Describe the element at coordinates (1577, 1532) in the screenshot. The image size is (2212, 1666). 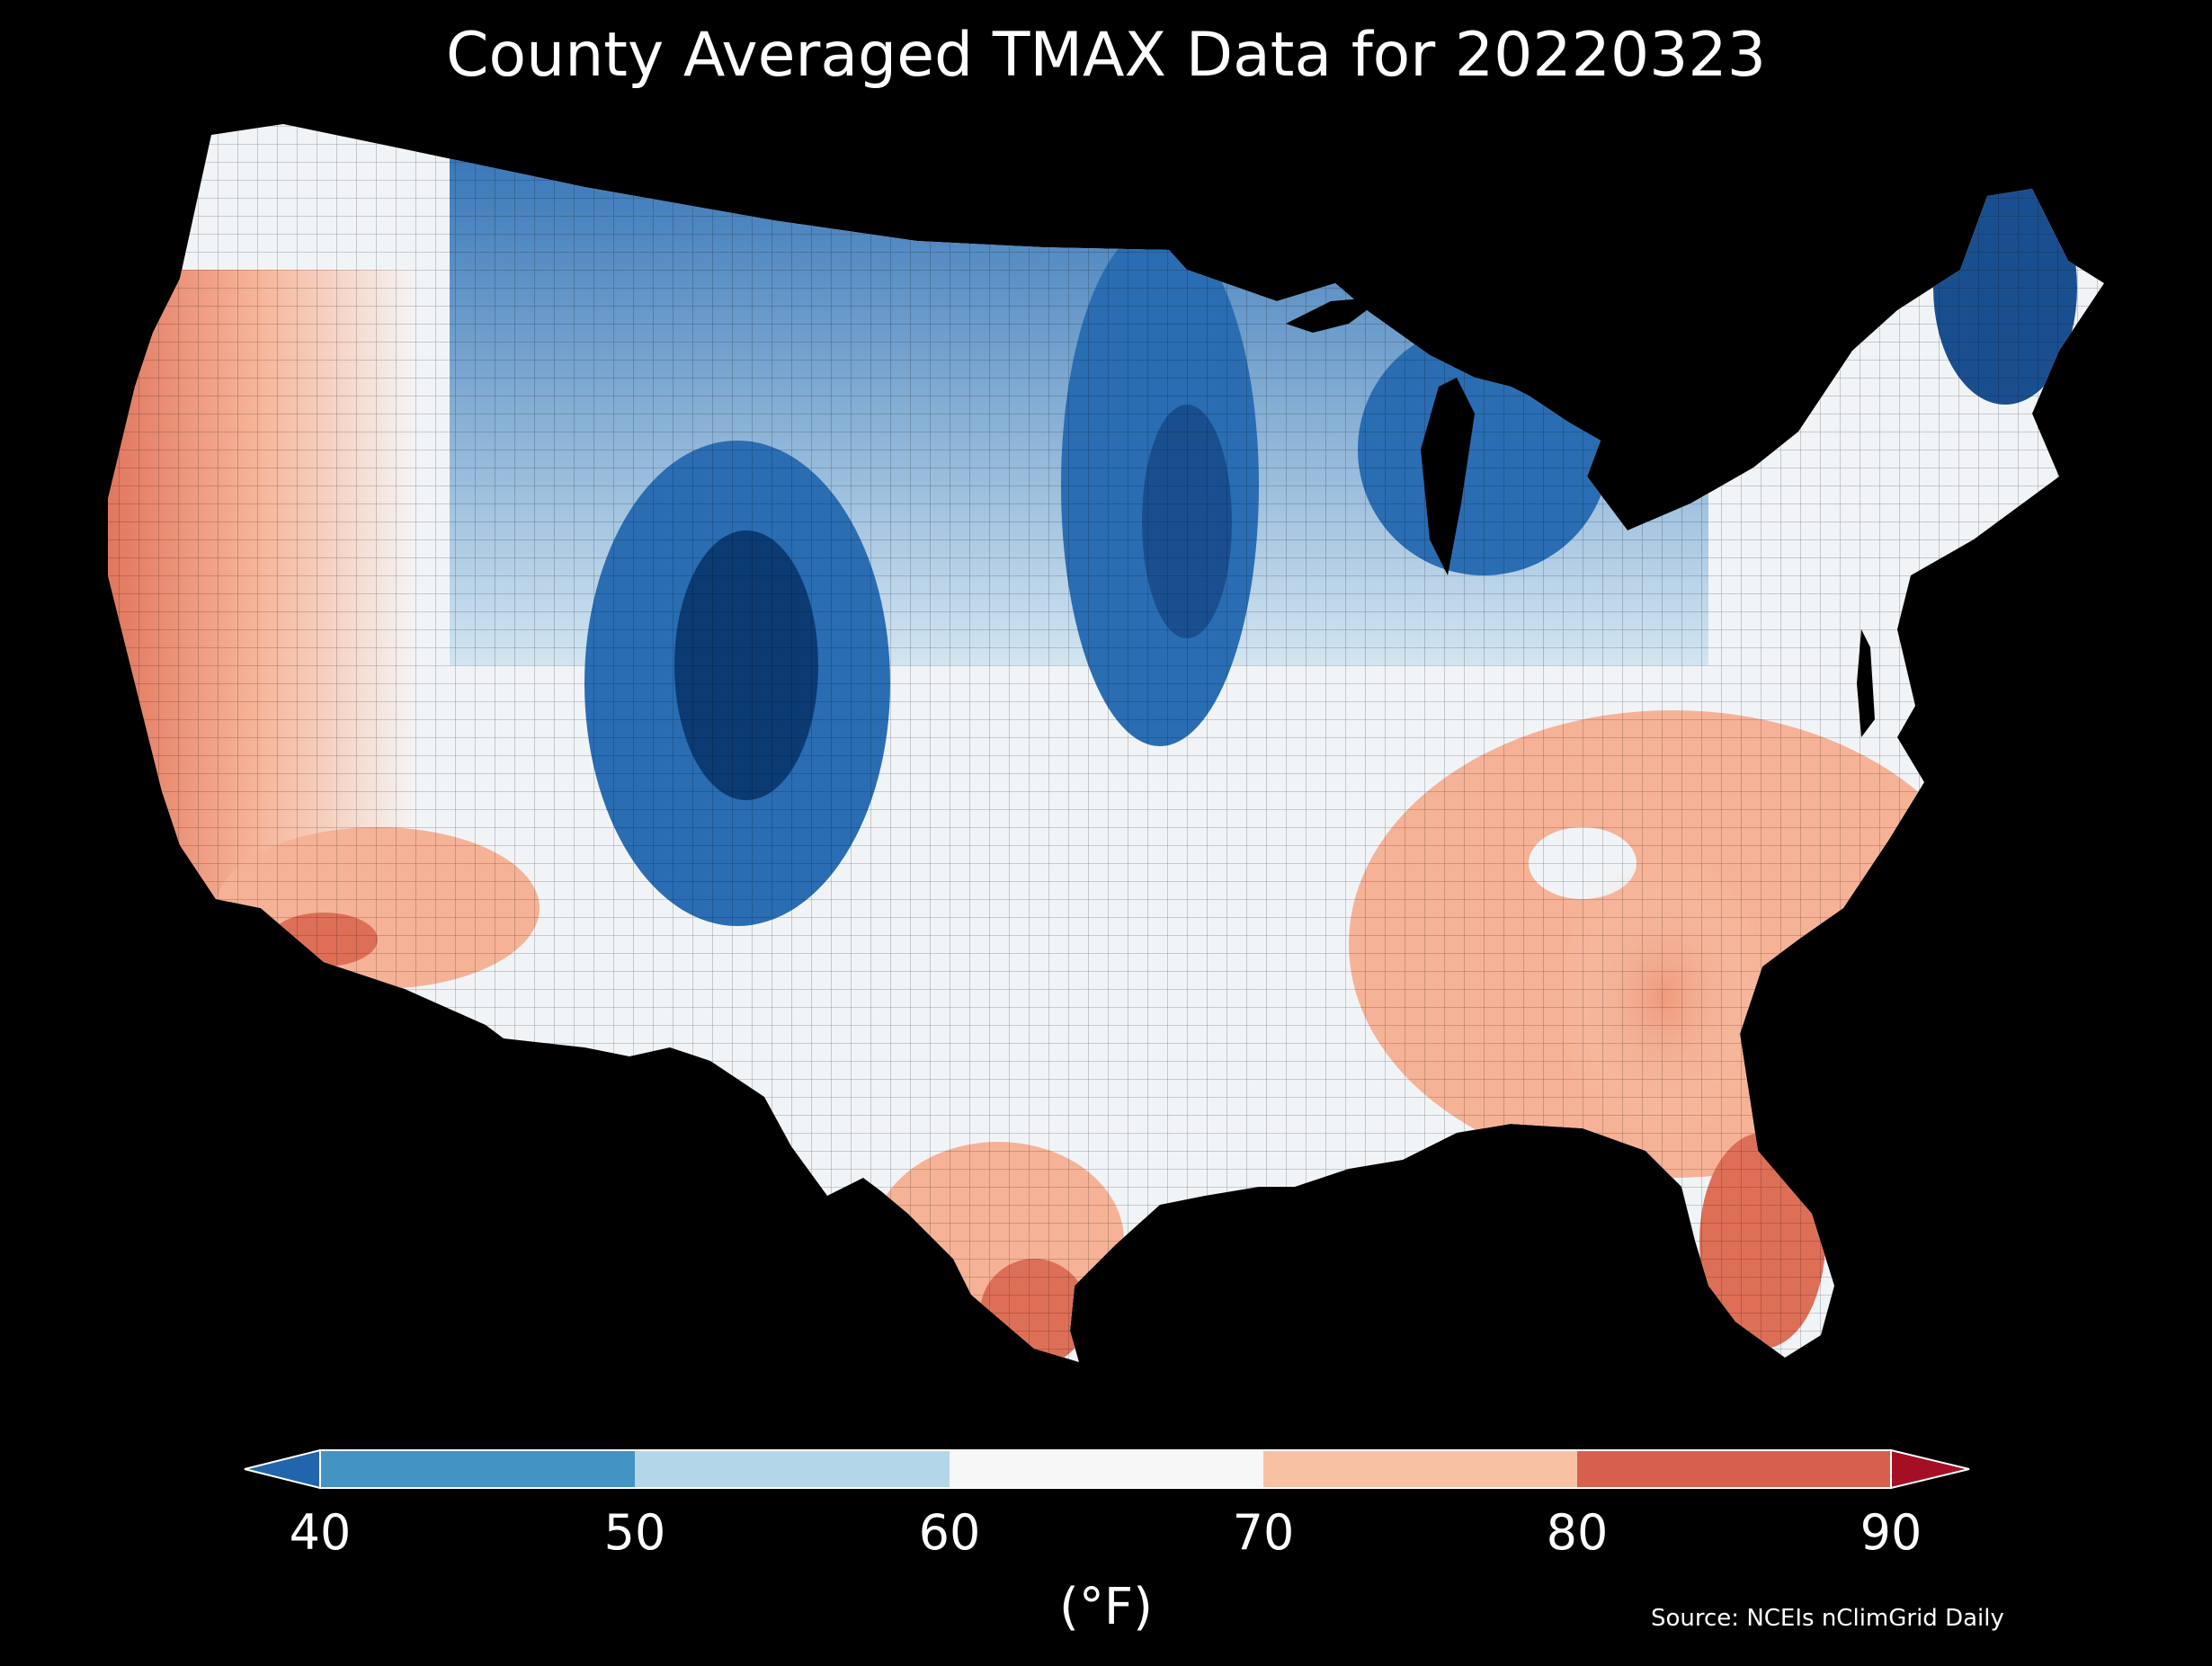
I see `colorbar-tick-80: 80` at that location.